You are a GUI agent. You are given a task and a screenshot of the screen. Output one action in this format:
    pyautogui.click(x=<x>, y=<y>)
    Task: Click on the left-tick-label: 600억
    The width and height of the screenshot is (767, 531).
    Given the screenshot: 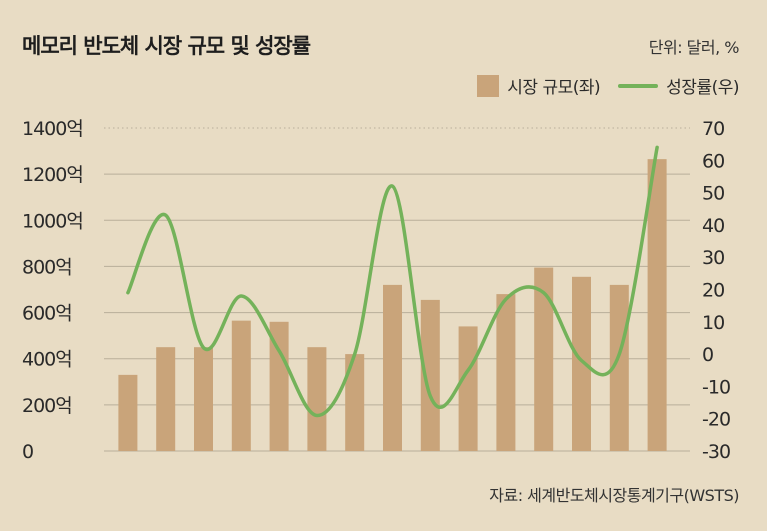 What is the action you would take?
    pyautogui.click(x=47, y=314)
    